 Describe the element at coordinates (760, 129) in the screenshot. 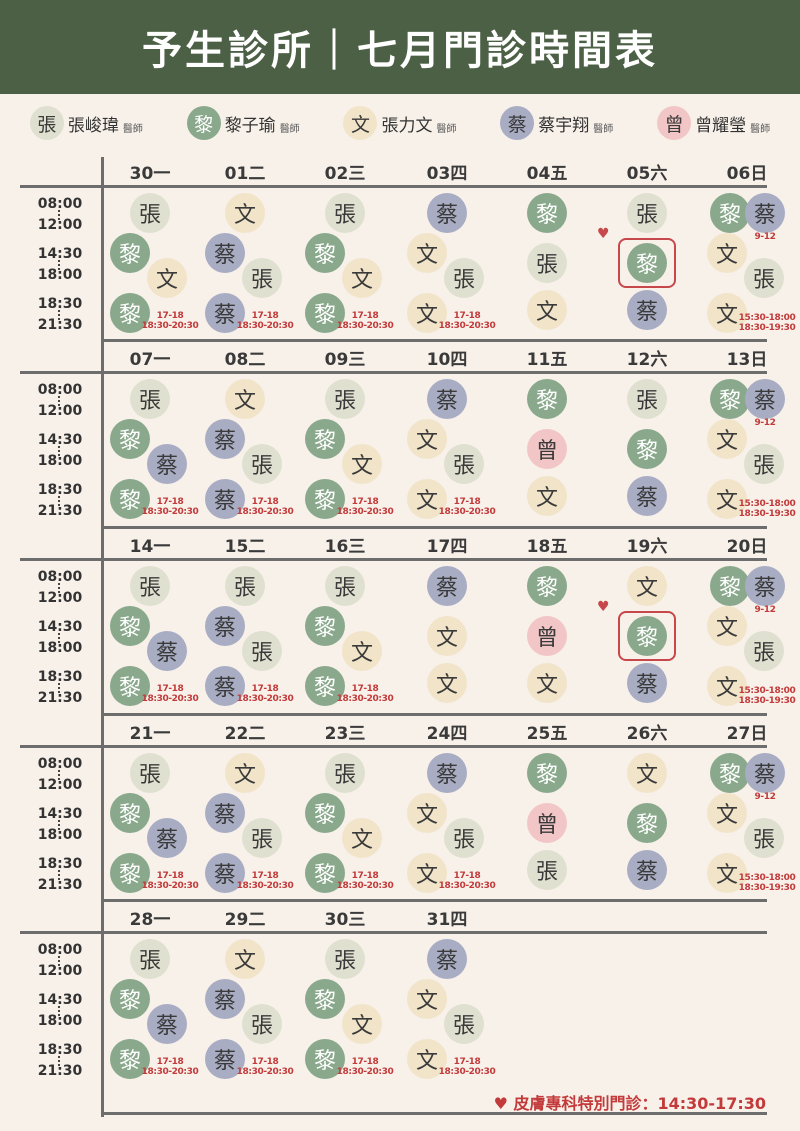

I see `doctor-title: 醫師` at that location.